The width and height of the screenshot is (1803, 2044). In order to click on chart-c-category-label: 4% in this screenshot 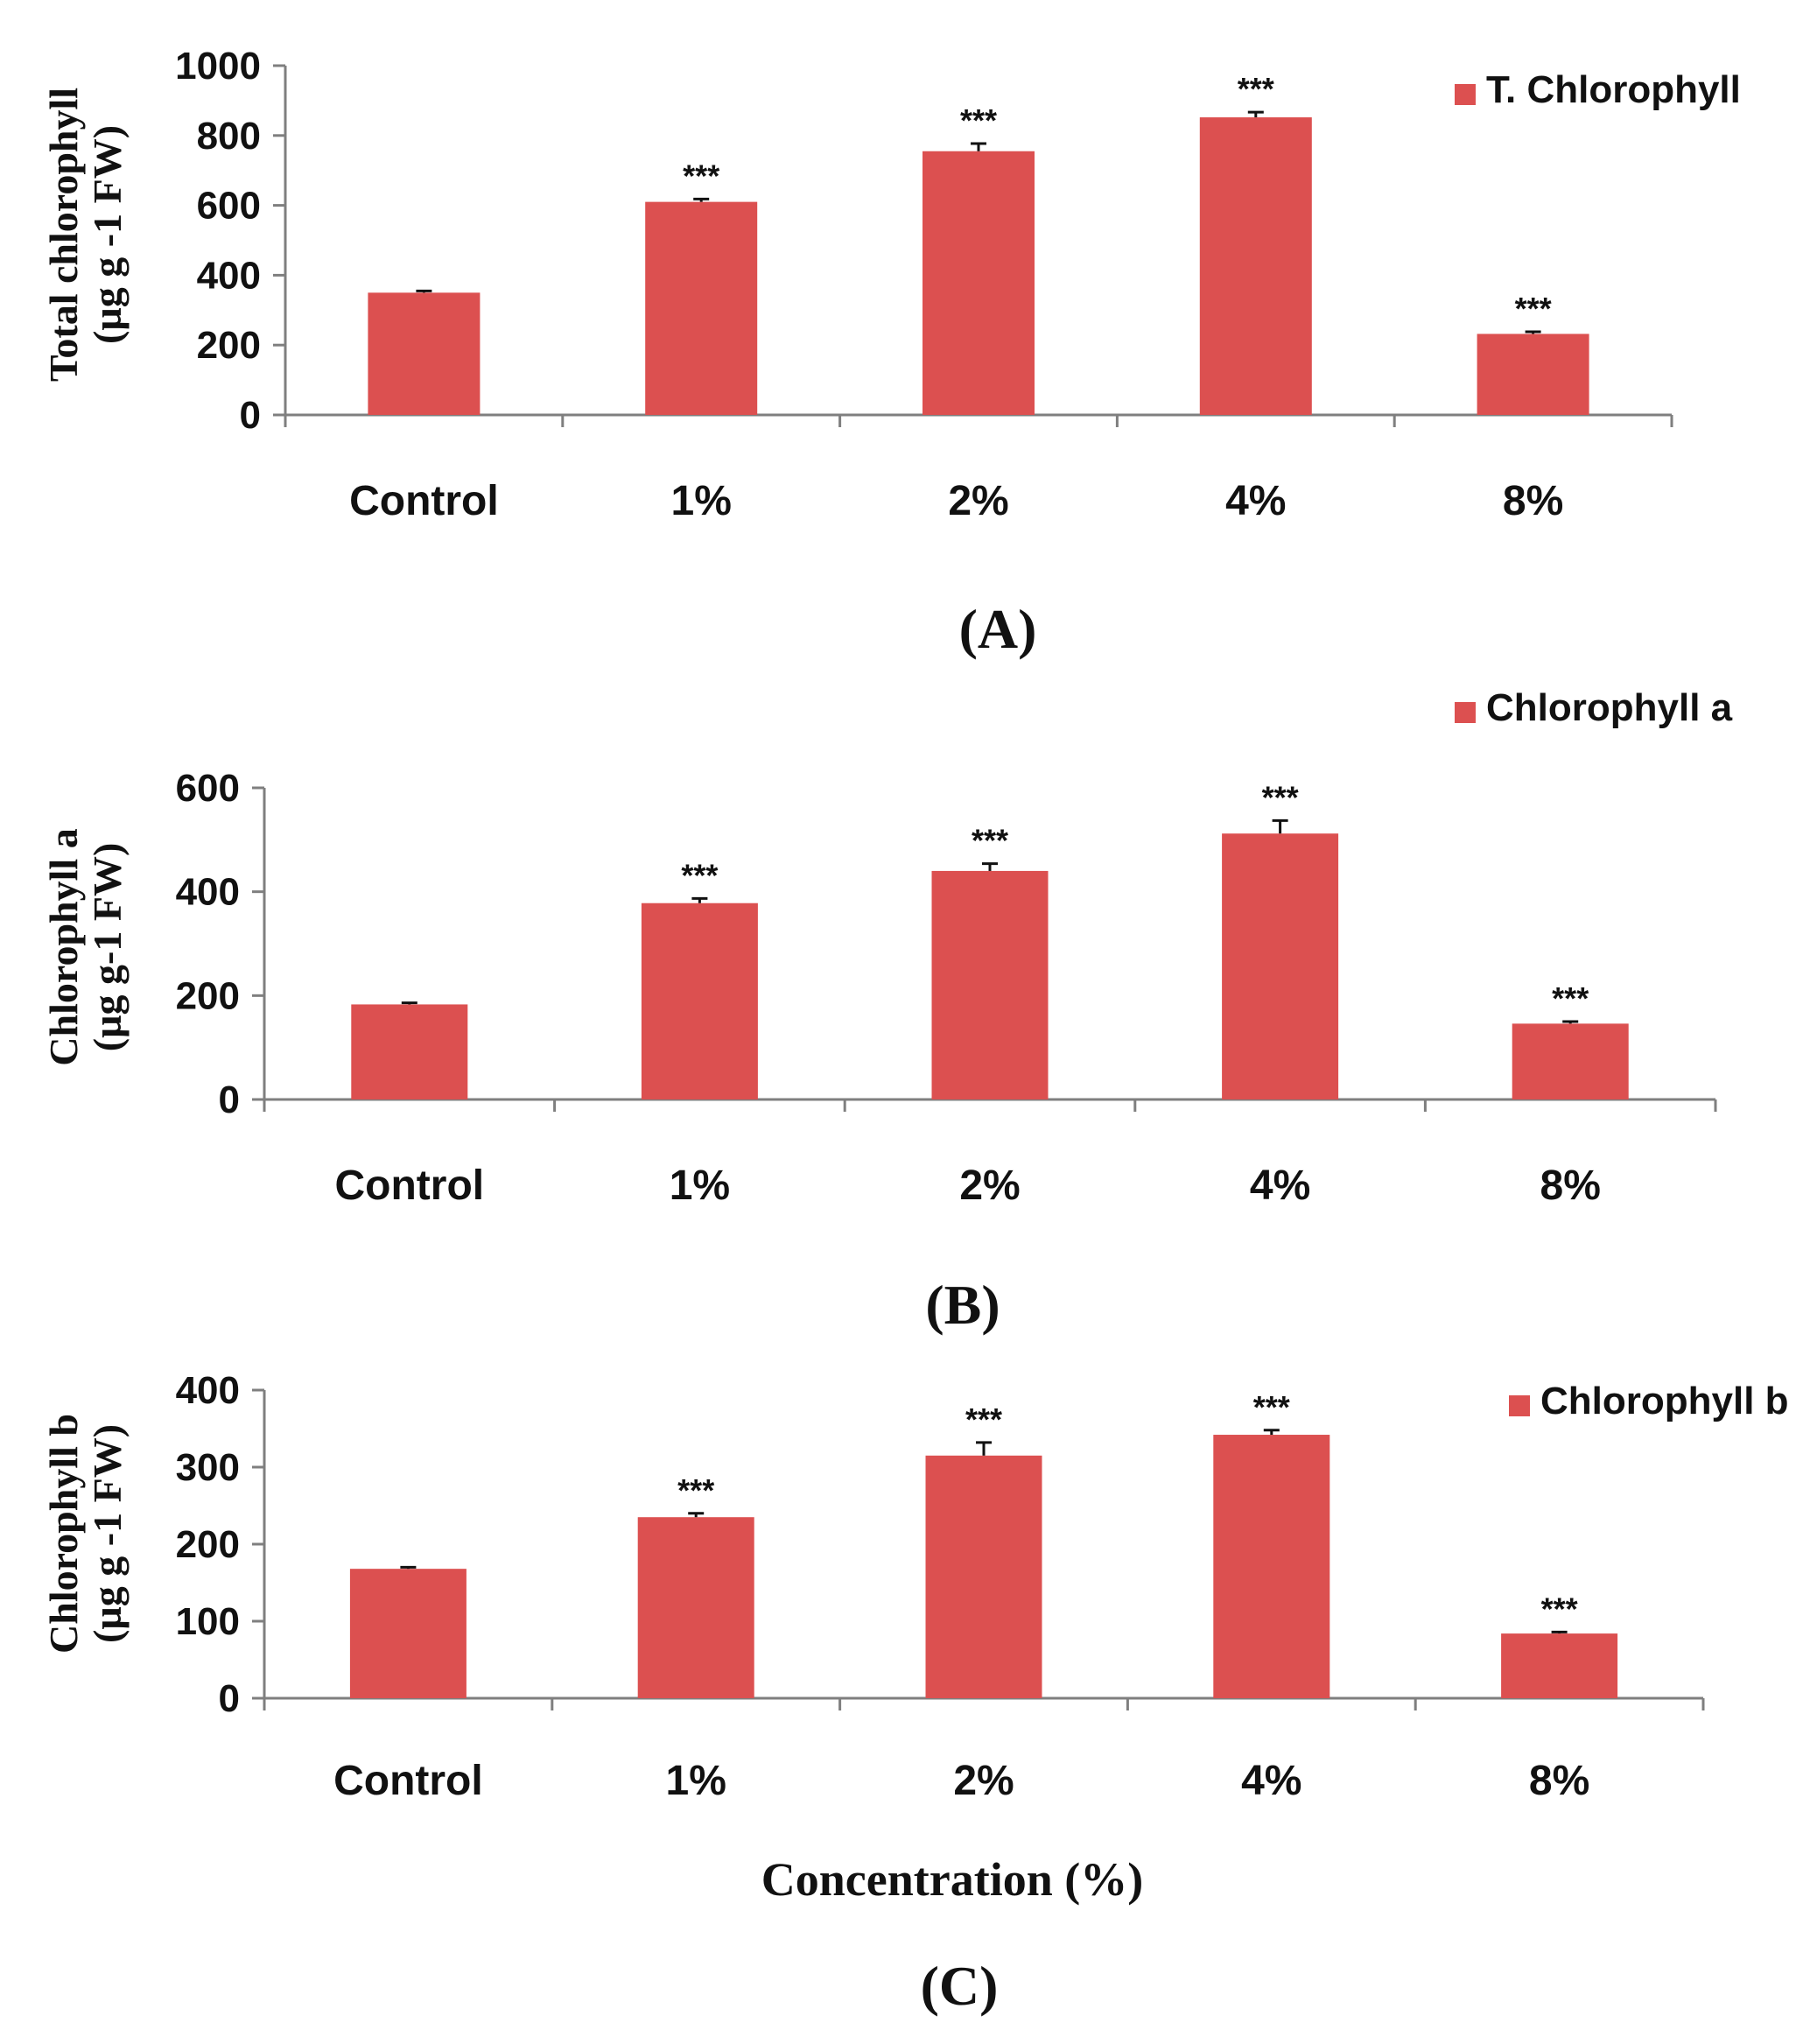, I will do `click(1271, 1781)`.